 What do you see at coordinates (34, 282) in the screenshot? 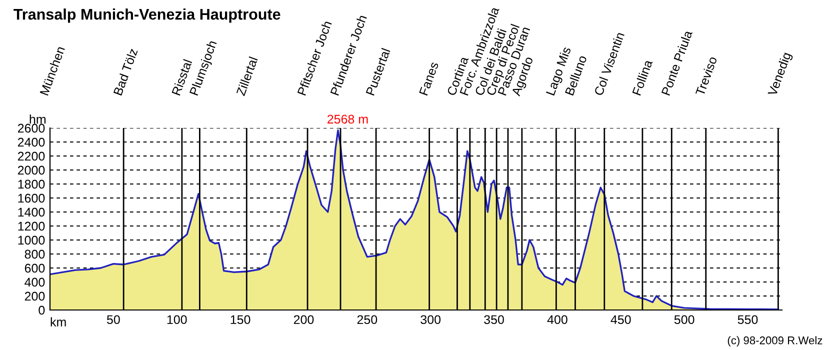
I see `y-tick-label: 400` at bounding box center [34, 282].